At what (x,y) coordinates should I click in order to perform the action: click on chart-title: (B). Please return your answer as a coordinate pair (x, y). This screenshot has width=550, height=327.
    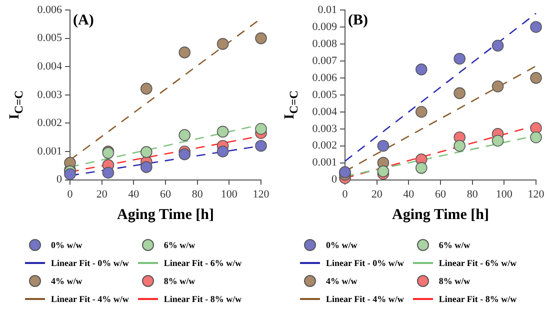
    Looking at the image, I should click on (358, 20).